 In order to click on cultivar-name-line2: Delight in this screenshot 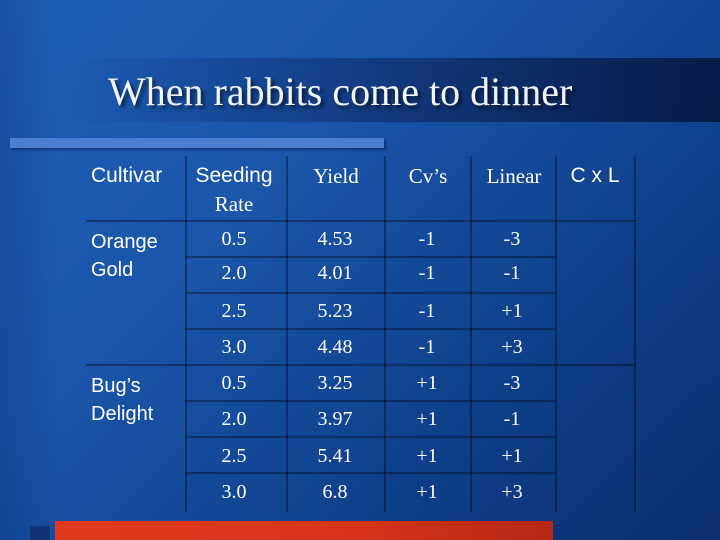, I will do `click(122, 414)`.